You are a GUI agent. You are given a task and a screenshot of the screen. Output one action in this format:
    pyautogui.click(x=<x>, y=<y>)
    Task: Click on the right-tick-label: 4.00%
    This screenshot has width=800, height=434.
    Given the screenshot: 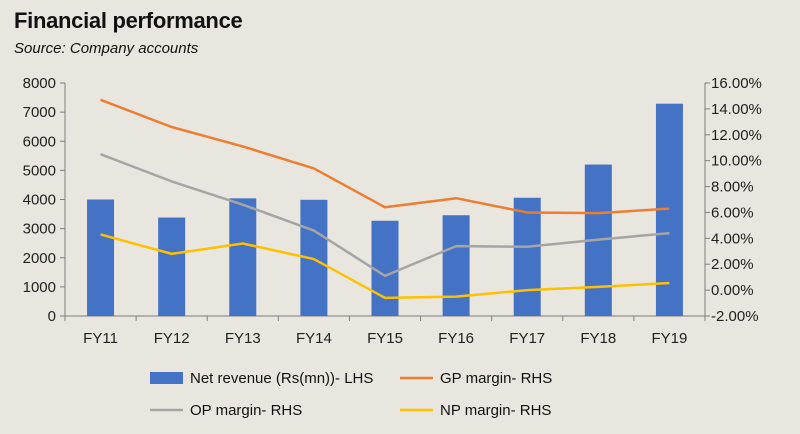 What is the action you would take?
    pyautogui.click(x=732, y=238)
    